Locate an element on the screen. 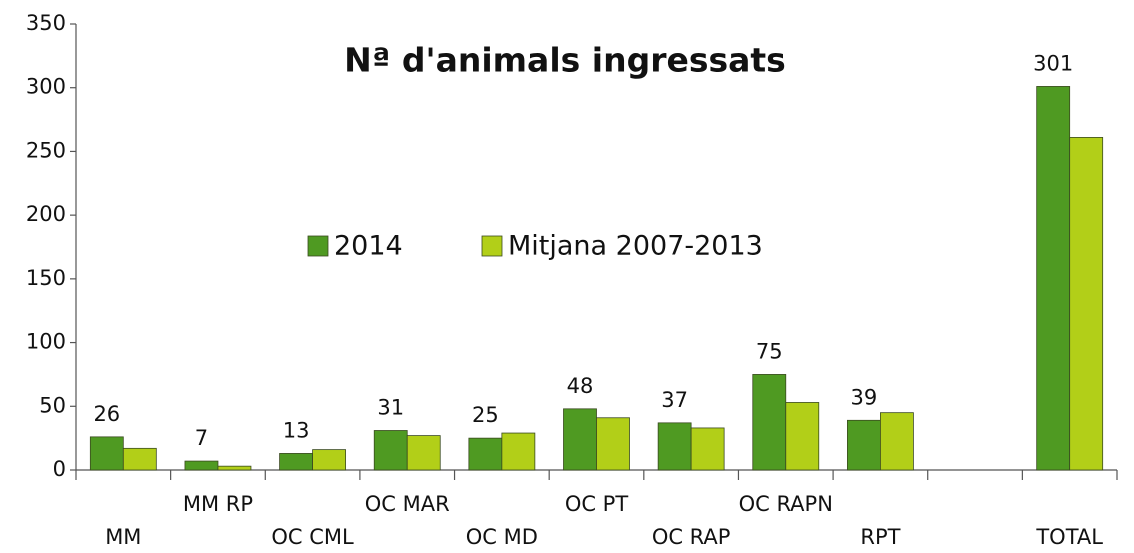 This screenshot has height=553, width=1134. x-tick-label: OC PT is located at coordinates (597, 504).